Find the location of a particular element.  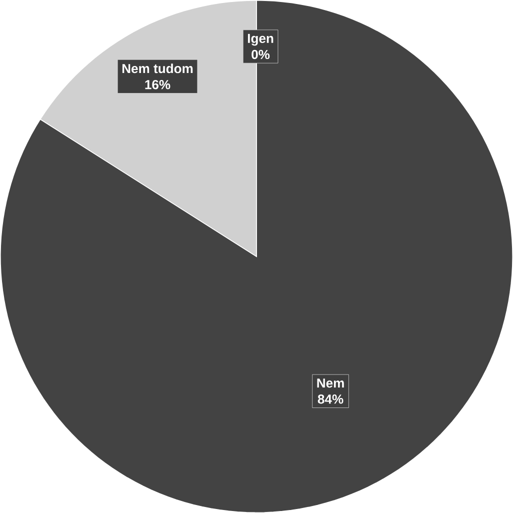

slice-label: Nem tudom is located at coordinates (157, 69).